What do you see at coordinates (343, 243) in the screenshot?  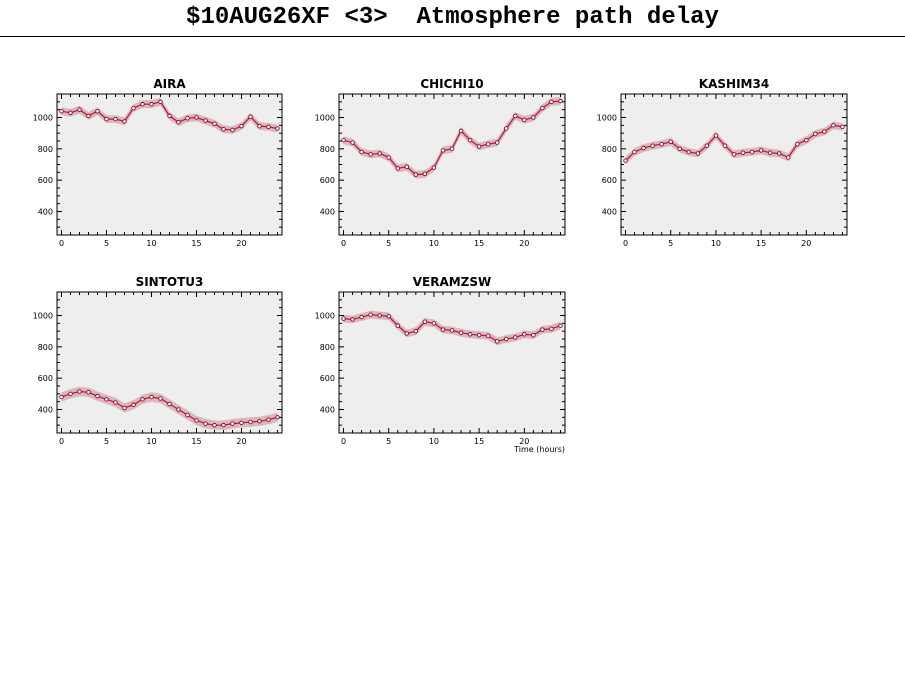 I see `x-tick-label: 0` at bounding box center [343, 243].